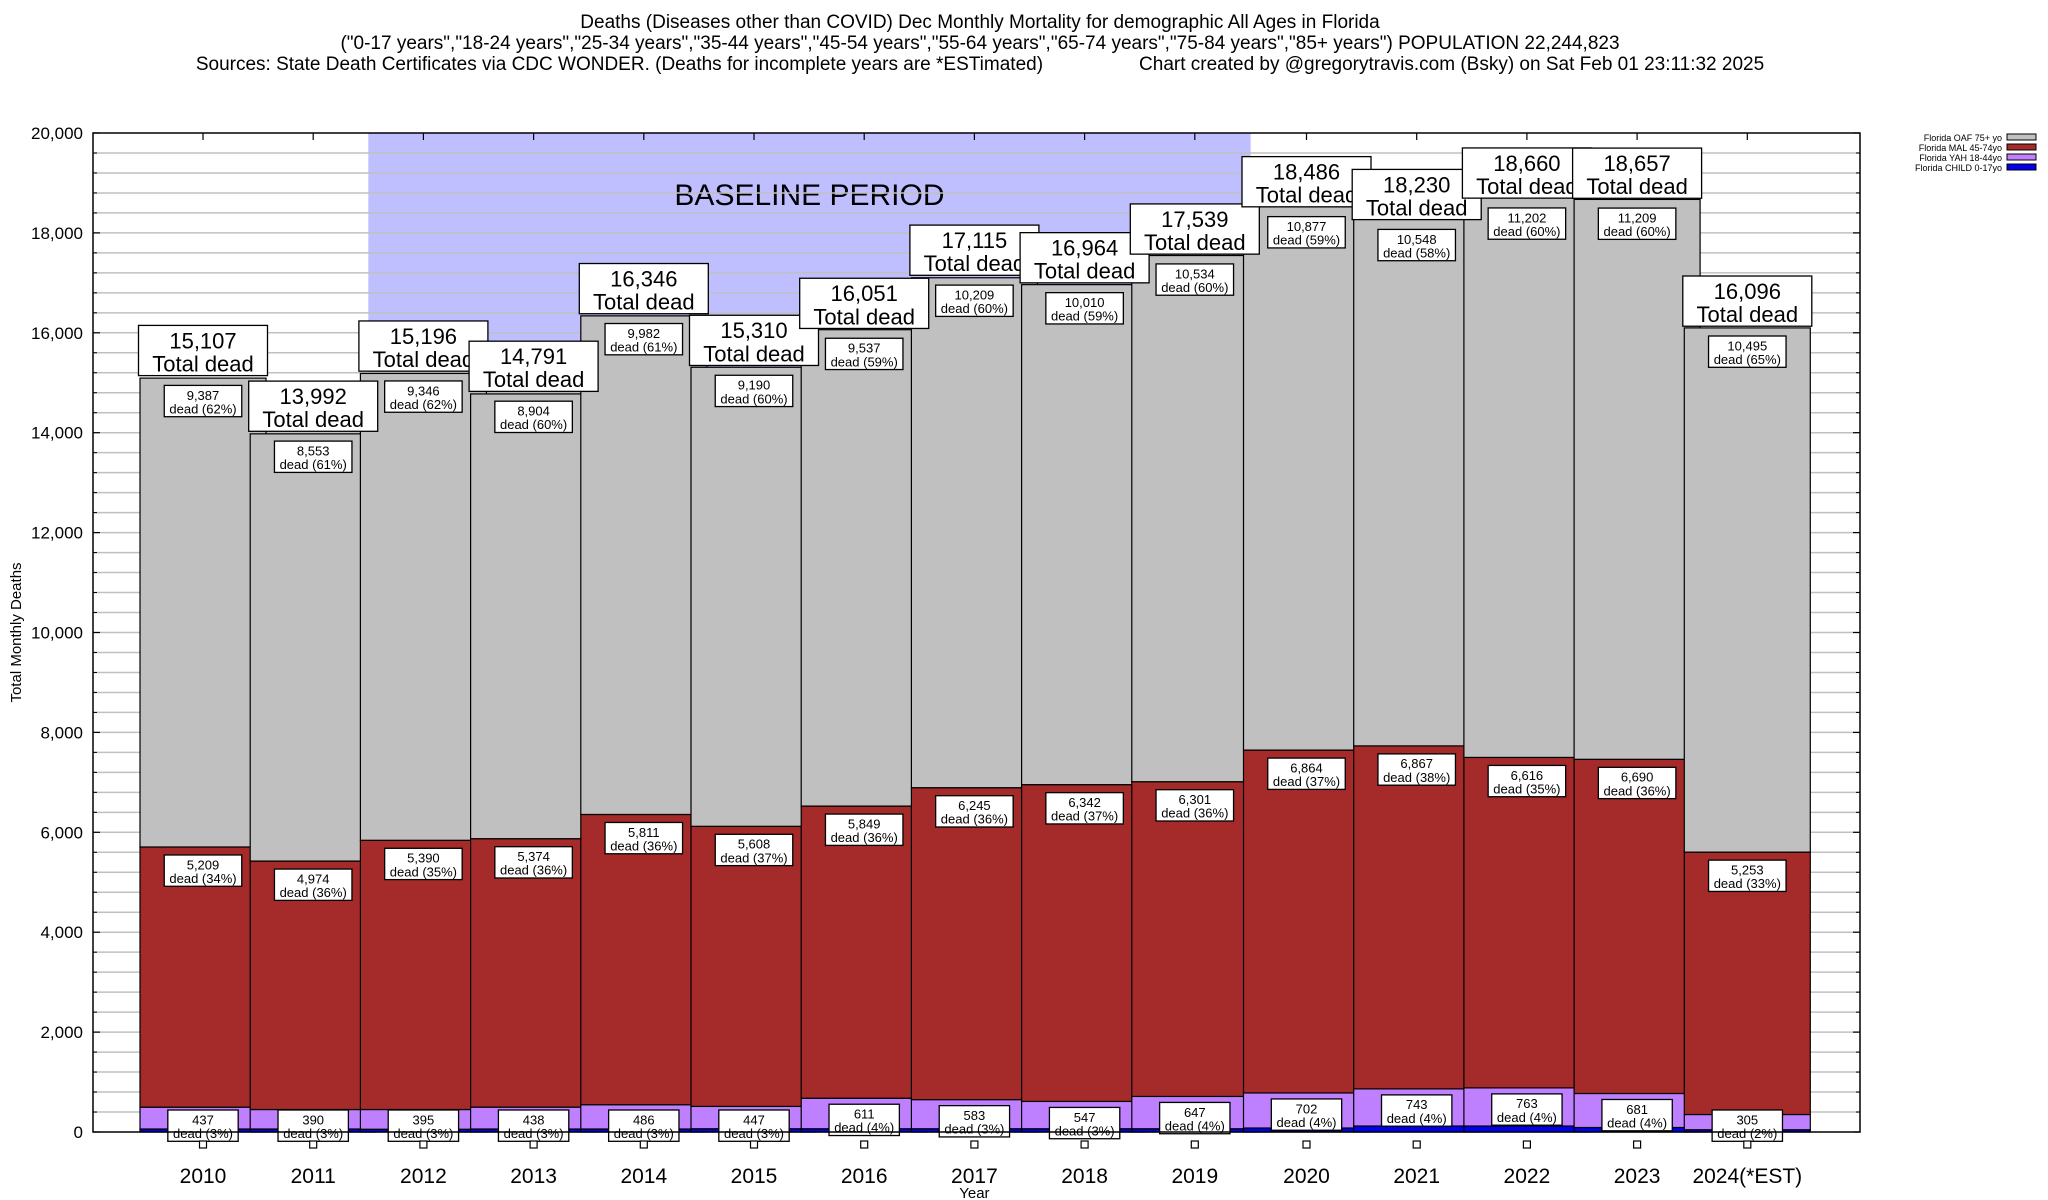  What do you see at coordinates (1416, 1176) in the screenshot?
I see `x-tick-label: 2021` at bounding box center [1416, 1176].